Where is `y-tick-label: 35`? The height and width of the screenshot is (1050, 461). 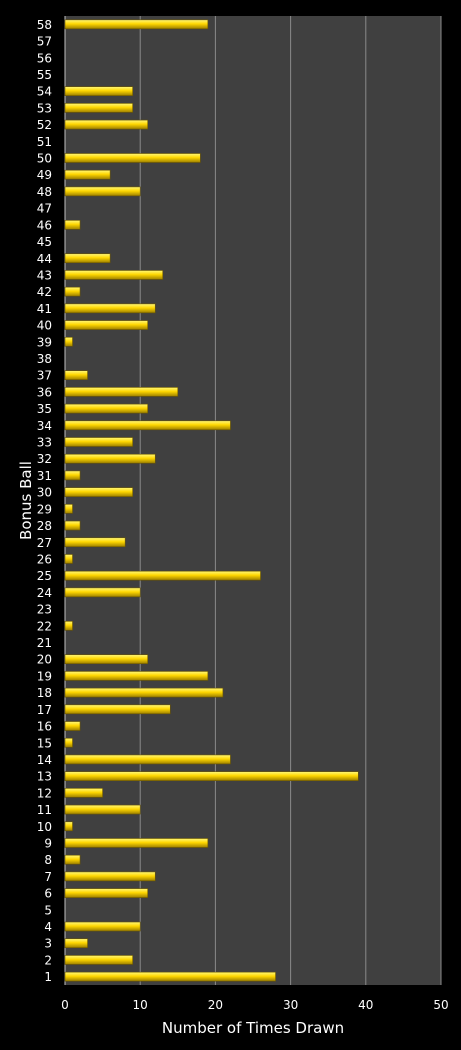
y-tick-label: 35 is located at coordinates (44, 409).